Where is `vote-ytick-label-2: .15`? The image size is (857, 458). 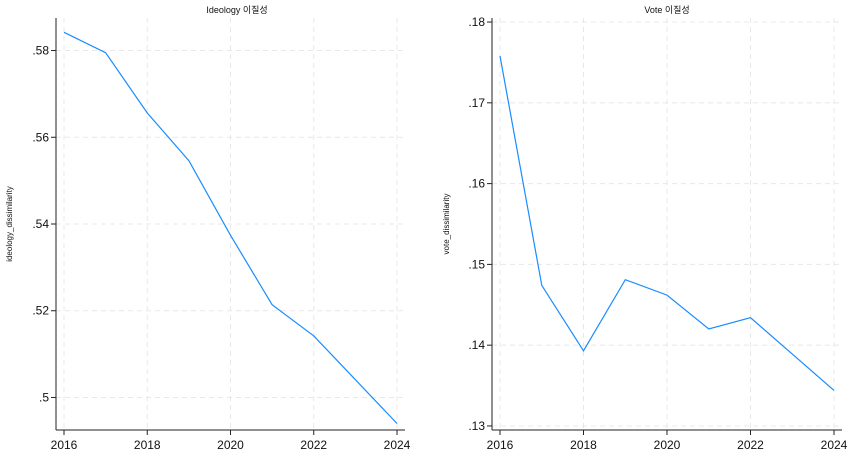 vote-ytick-label-2: .15 is located at coordinates (476, 264).